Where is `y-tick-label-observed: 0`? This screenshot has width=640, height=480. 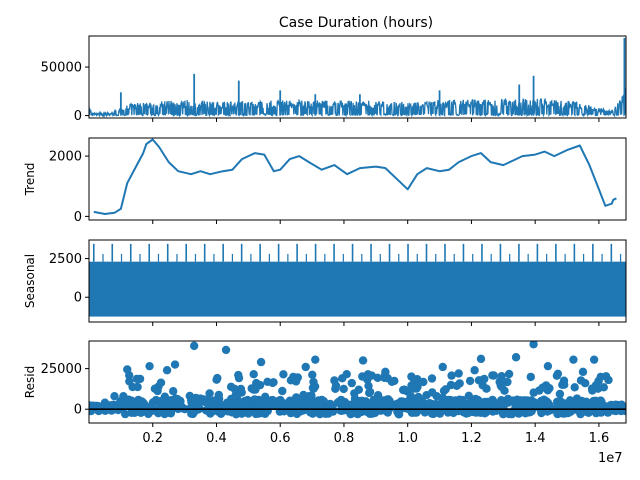
y-tick-label-observed: 0 is located at coordinates (78, 116).